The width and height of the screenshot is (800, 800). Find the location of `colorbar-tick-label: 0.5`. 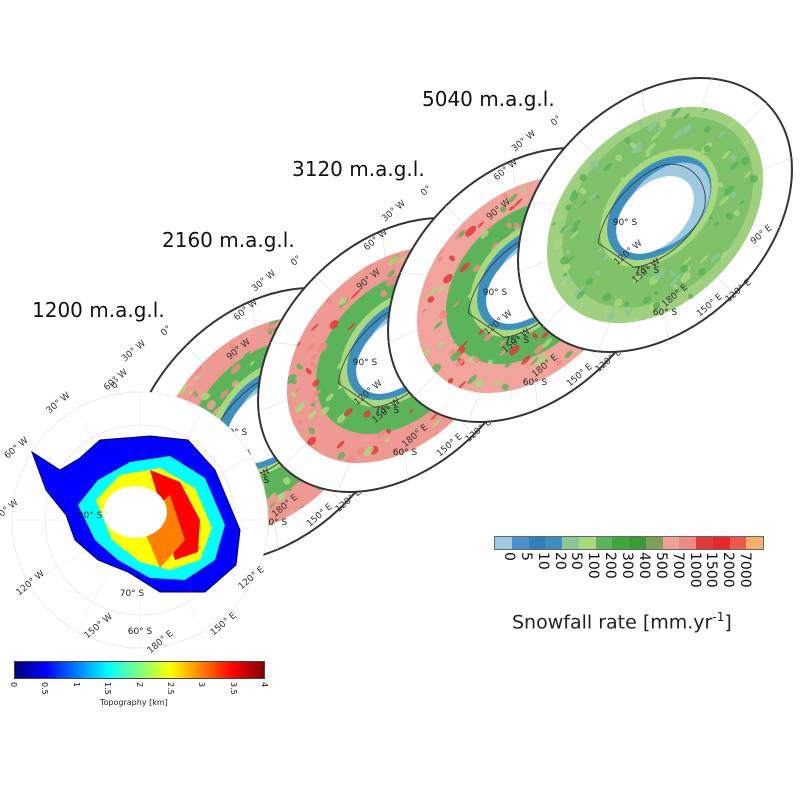

colorbar-tick-label: 0.5 is located at coordinates (45, 688).